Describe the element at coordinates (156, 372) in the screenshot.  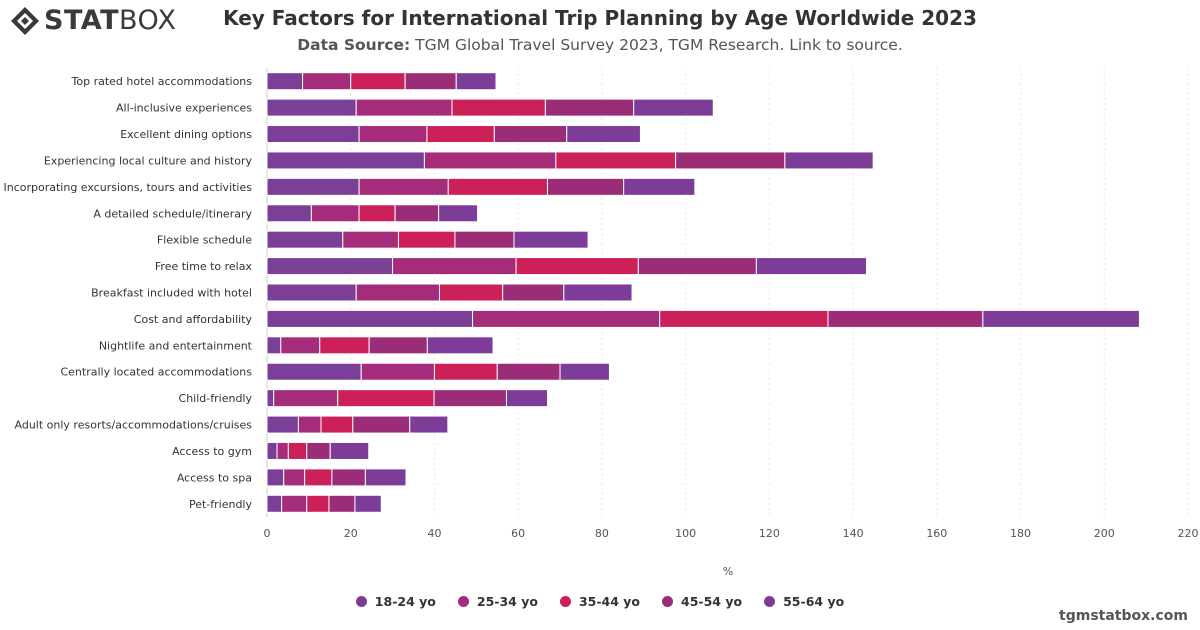
I see `category-label: Centrally located accommodations` at that location.